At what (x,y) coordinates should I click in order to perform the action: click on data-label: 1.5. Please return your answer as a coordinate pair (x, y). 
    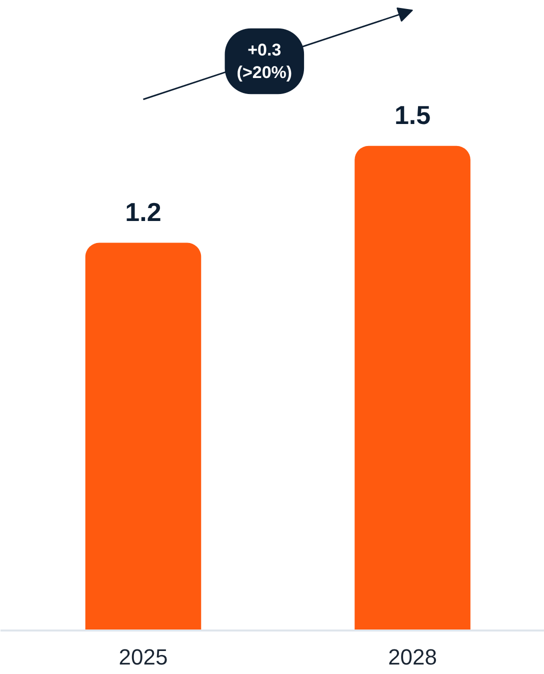
    Looking at the image, I should click on (412, 115).